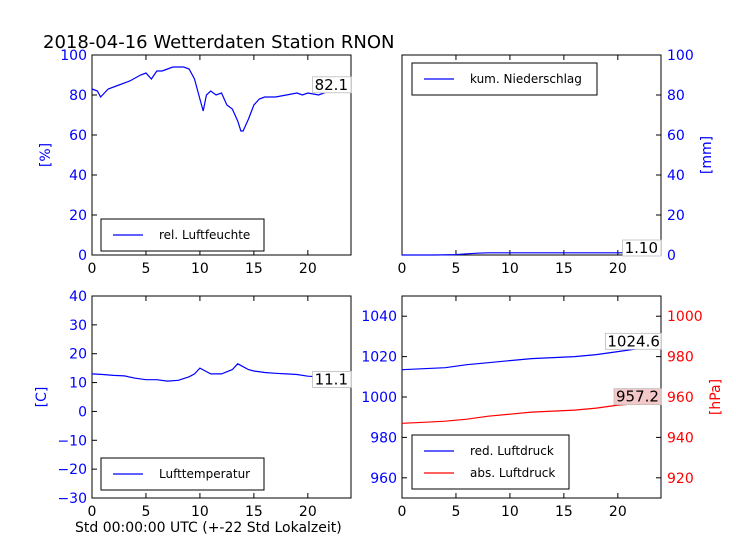 The width and height of the screenshot is (736, 552). What do you see at coordinates (72, 499) in the screenshot?
I see `panel-2-ytick-label: −30` at bounding box center [72, 499].